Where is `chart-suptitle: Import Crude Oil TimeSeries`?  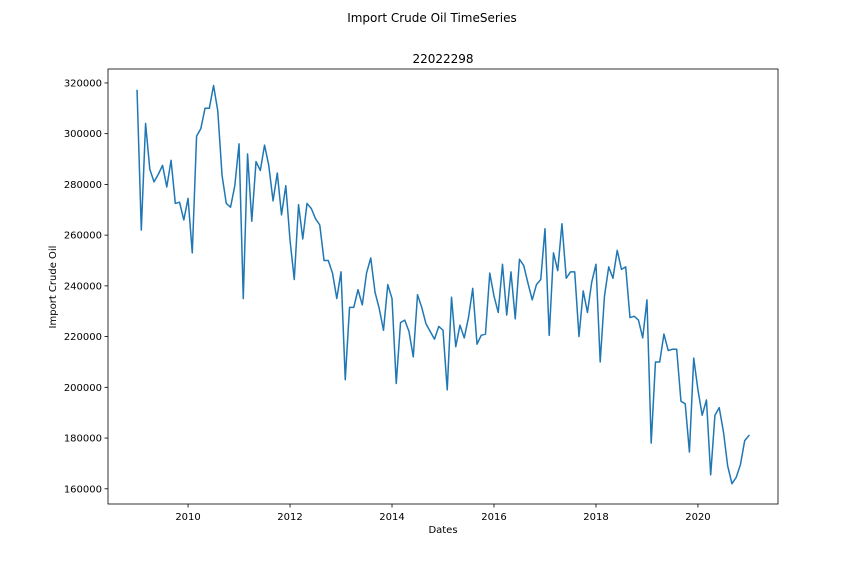 chart-suptitle: Import Crude Oil TimeSeries is located at coordinates (432, 18).